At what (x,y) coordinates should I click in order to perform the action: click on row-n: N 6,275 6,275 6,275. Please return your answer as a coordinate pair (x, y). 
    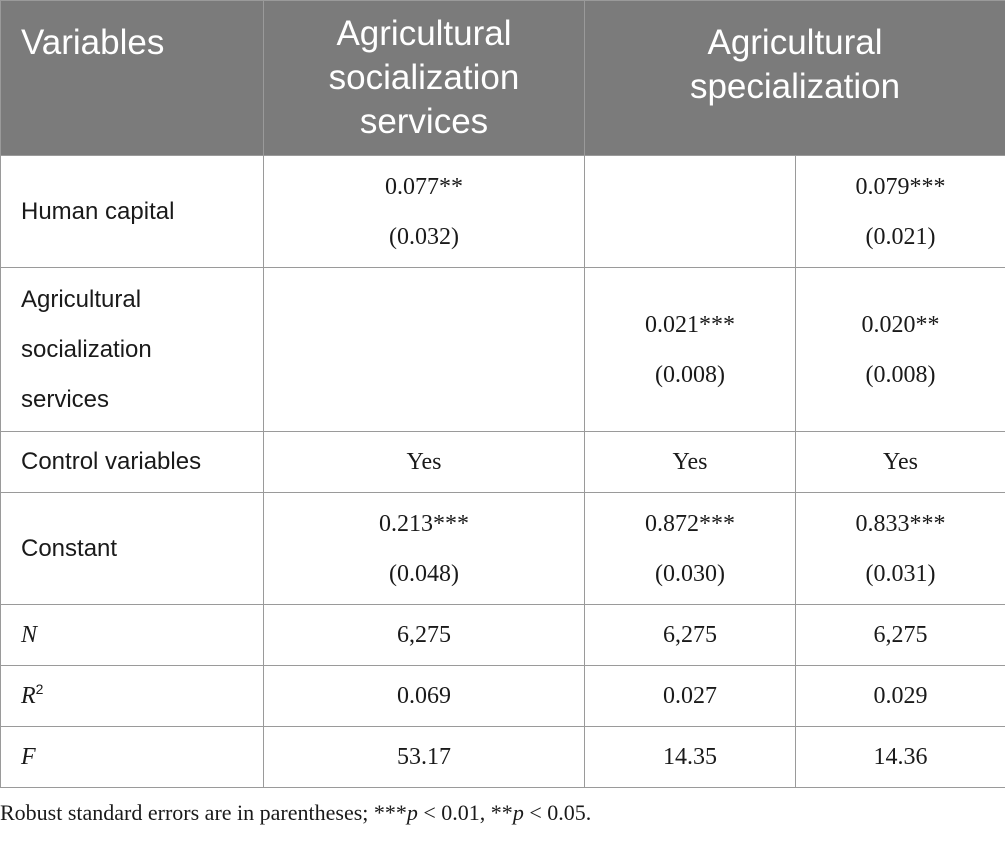
    Looking at the image, I should click on (502, 635).